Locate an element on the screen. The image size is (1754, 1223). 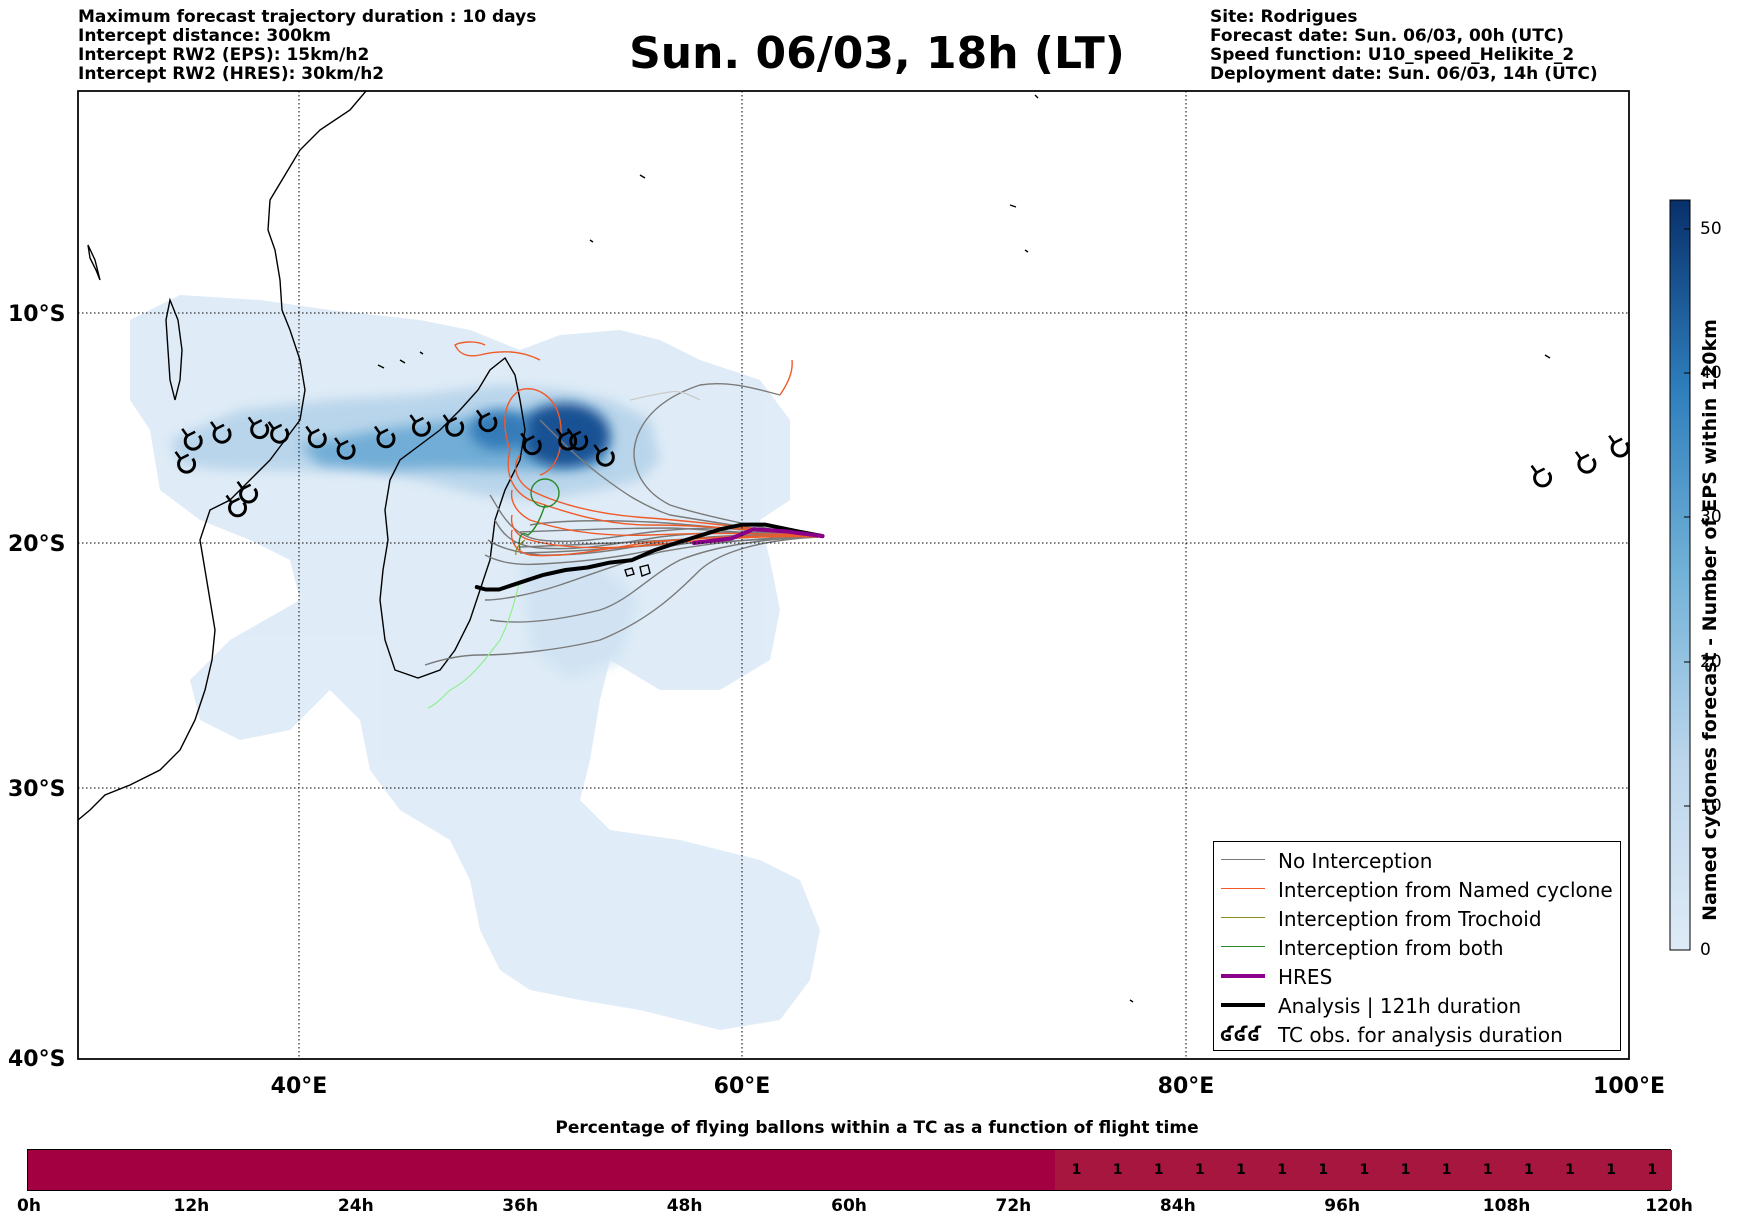
eps-both-interception is located at coordinates (539, 514).